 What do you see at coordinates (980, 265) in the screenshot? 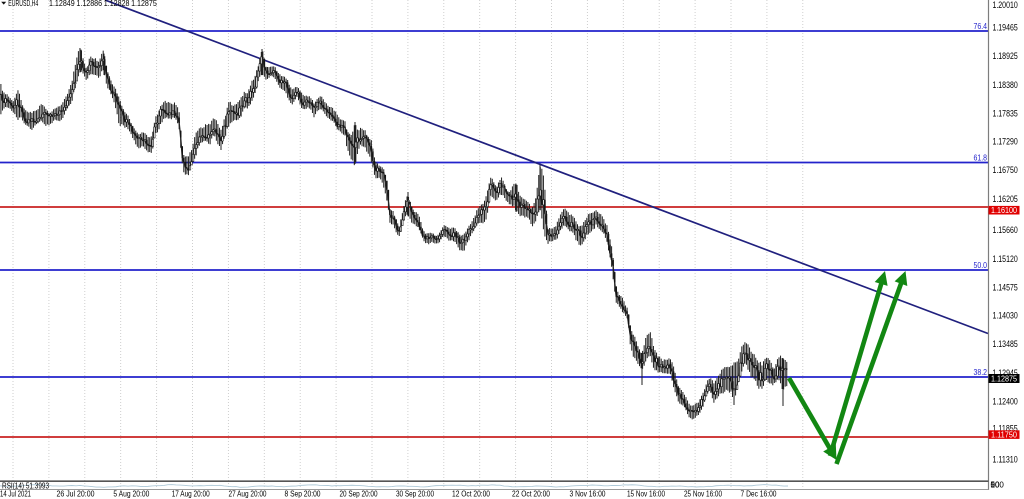
I see `svg-text: 50.0` at bounding box center [980, 265].